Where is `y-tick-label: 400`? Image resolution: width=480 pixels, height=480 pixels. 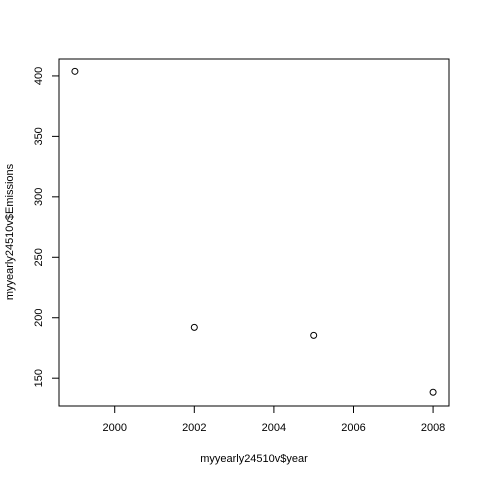
y-tick-label: 400 is located at coordinates (39, 76).